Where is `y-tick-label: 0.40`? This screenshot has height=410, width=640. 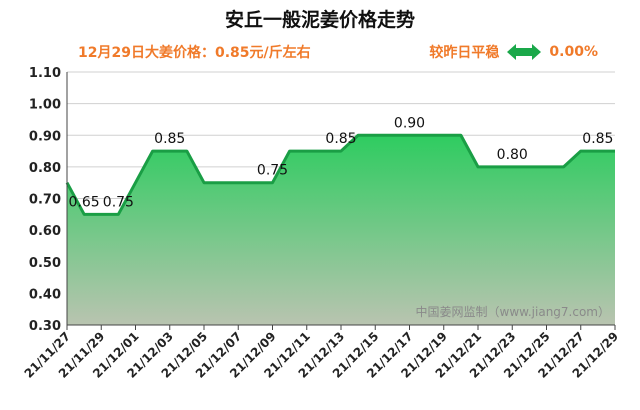
y-tick-label: 0.40 is located at coordinates (45, 294).